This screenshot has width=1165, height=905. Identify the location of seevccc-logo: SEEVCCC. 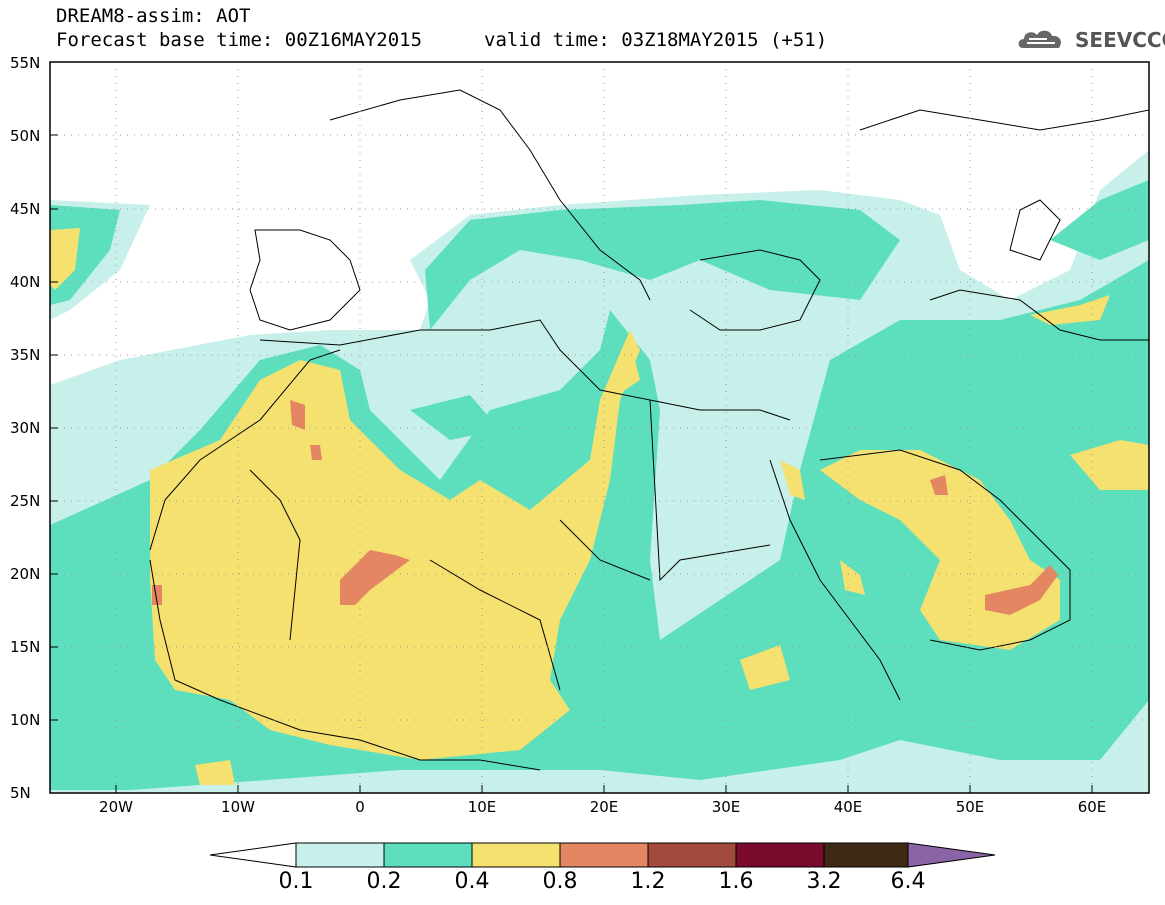
(1091, 40).